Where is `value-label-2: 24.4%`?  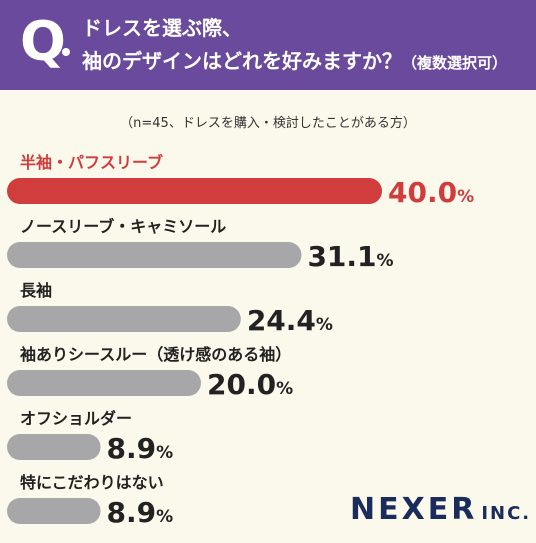 value-label-2: 24.4% is located at coordinates (290, 320).